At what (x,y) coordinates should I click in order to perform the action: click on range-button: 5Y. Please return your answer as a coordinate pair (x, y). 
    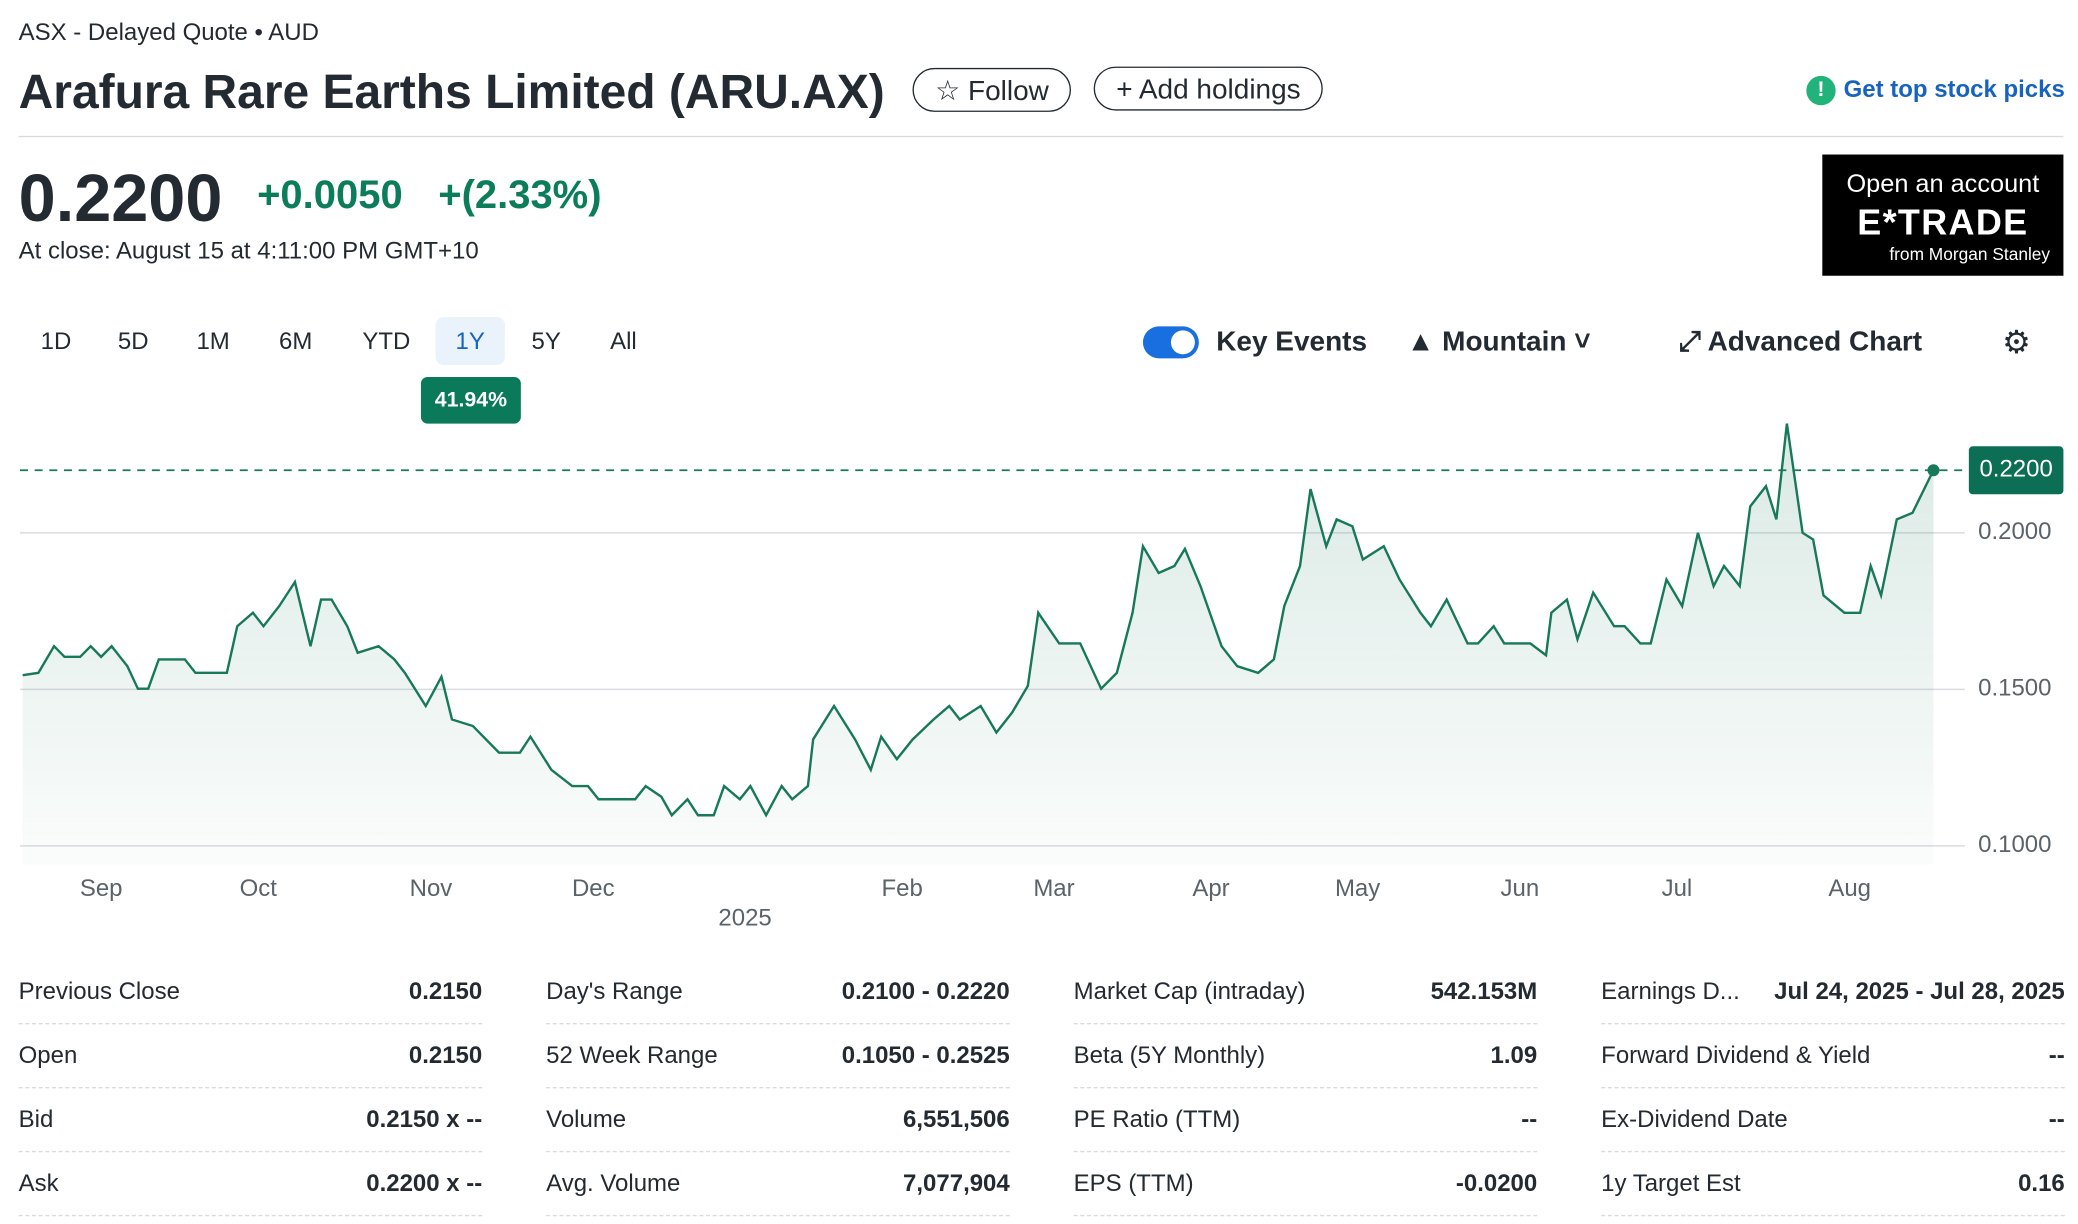
    Looking at the image, I should click on (546, 341).